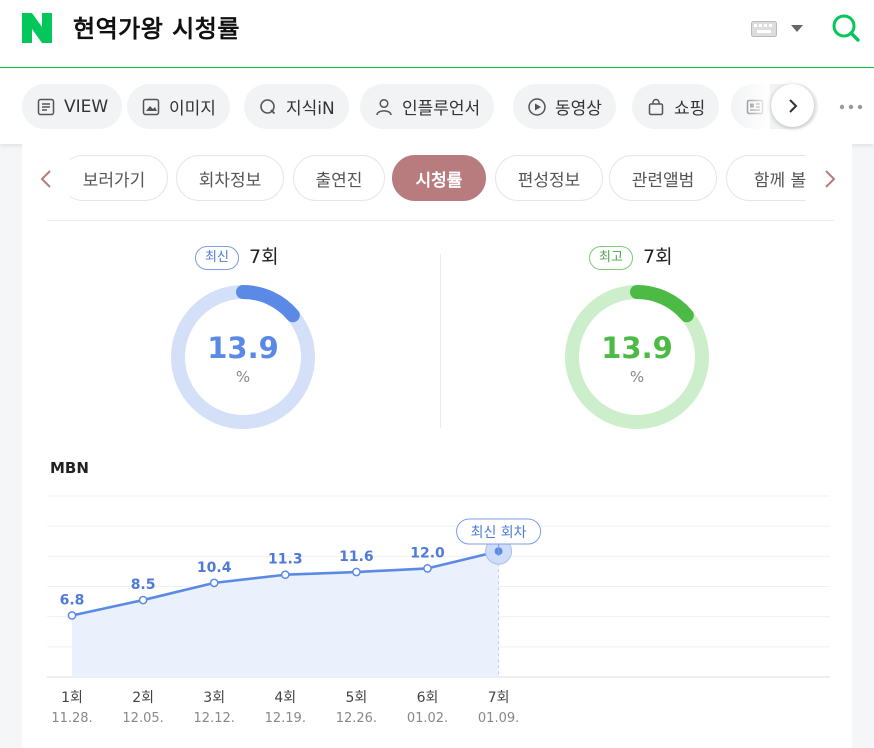  Describe the element at coordinates (498, 718) in the screenshot. I see `x-tick-date: 01.09.` at that location.